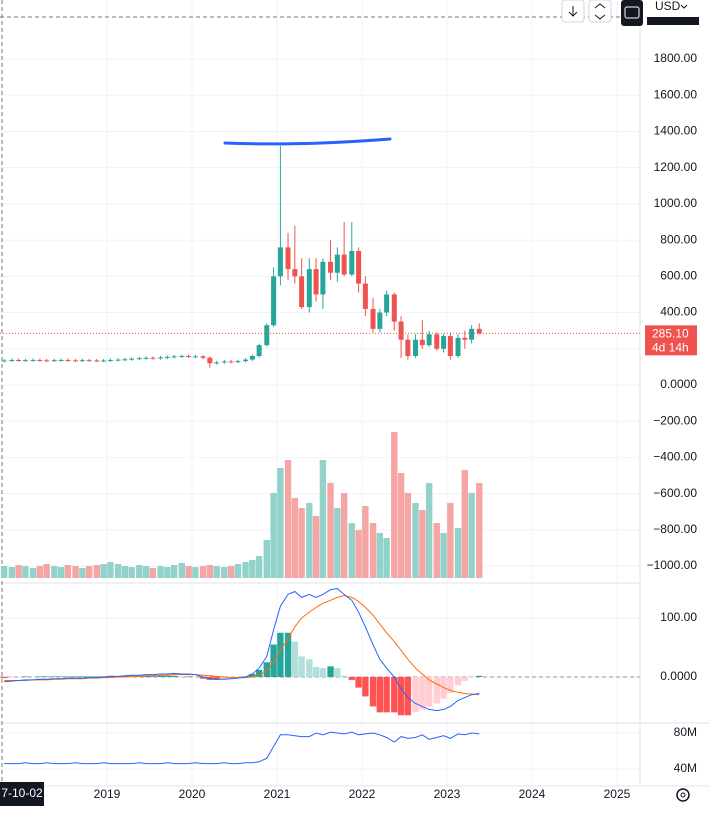 The height and width of the screenshot is (813, 710). What do you see at coordinates (678, 239) in the screenshot?
I see `y-tick-label: 800.00` at bounding box center [678, 239].